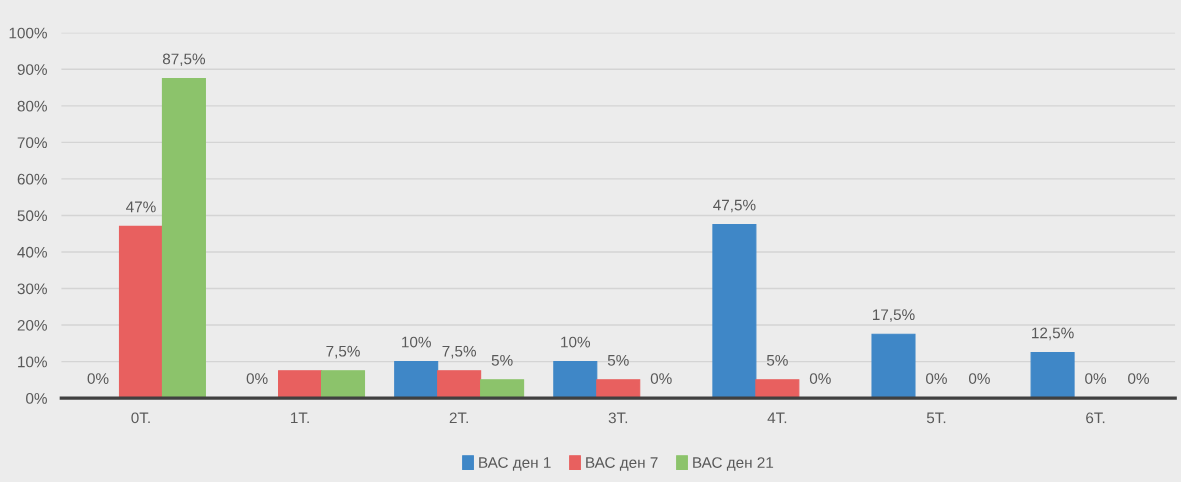 The height and width of the screenshot is (482, 1181). I want to click on x-tick-label: 3Т., so click(618, 418).